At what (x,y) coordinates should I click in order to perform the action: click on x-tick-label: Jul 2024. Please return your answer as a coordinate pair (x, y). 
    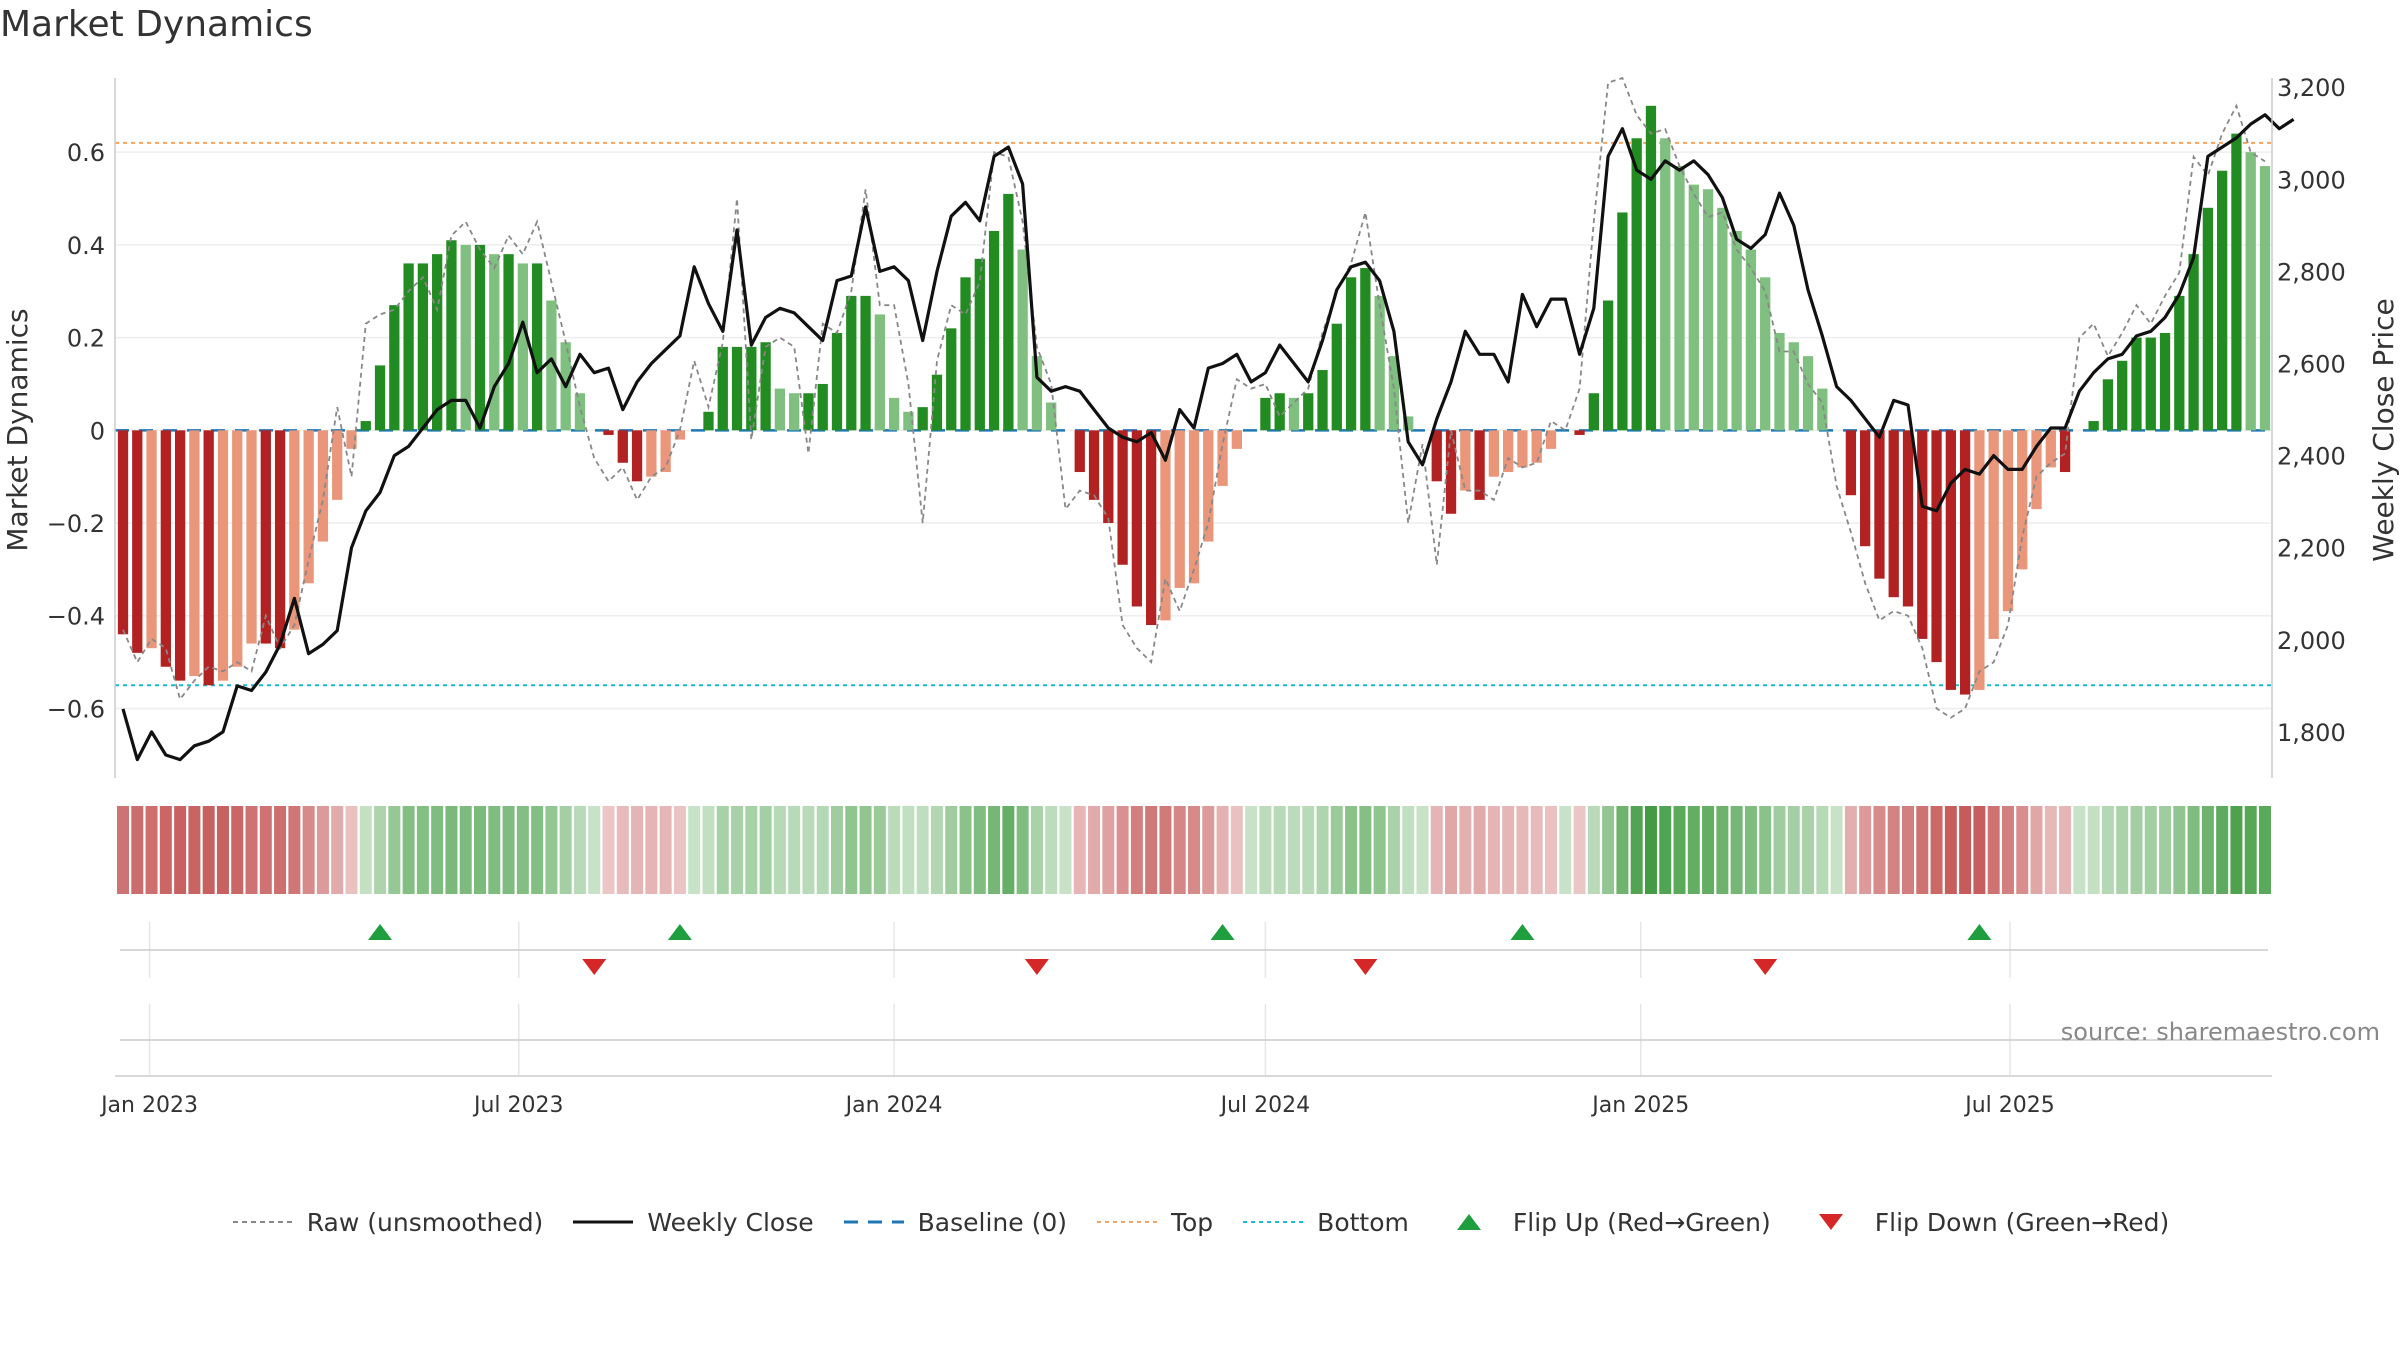
    Looking at the image, I should click on (1265, 1105).